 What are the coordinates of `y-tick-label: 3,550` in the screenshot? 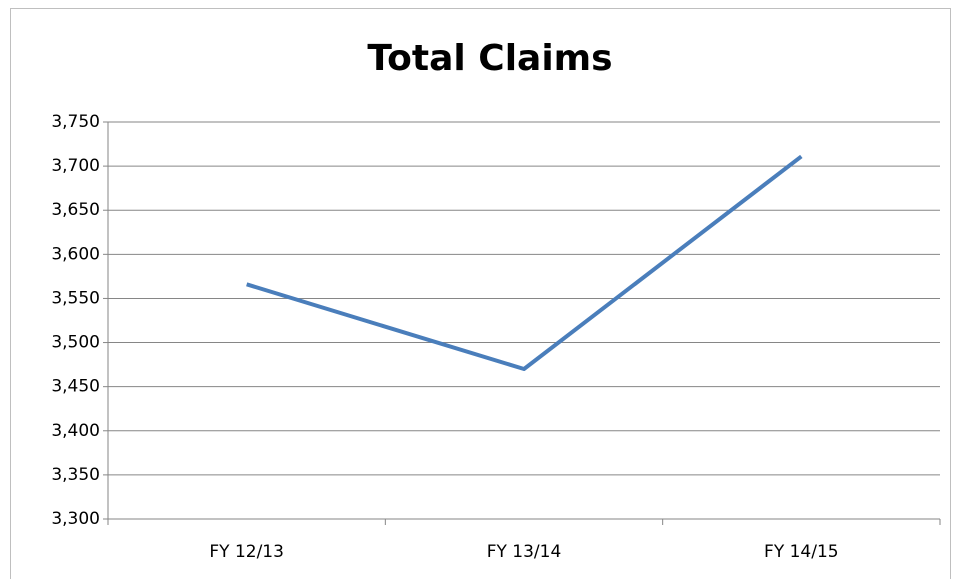 It's located at (75, 298).